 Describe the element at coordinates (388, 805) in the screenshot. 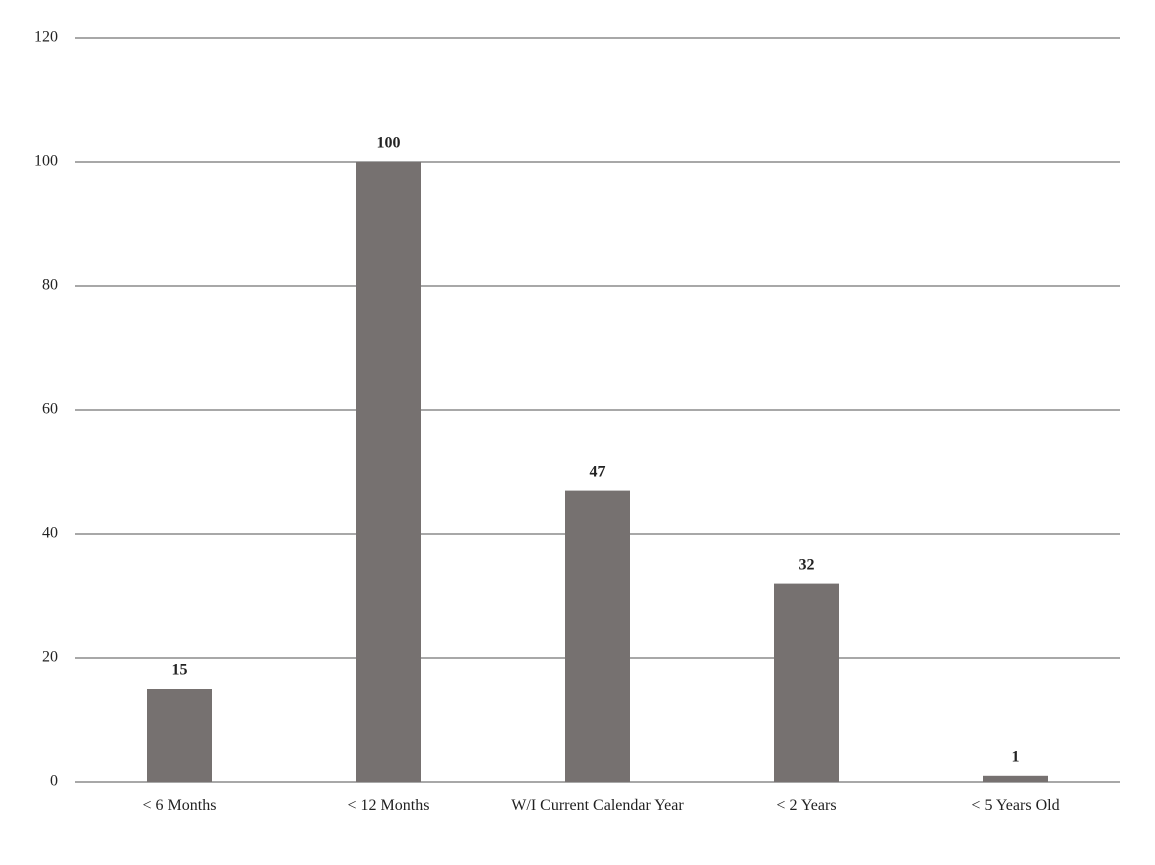

I see `x-tick-label: < 12 Months` at that location.